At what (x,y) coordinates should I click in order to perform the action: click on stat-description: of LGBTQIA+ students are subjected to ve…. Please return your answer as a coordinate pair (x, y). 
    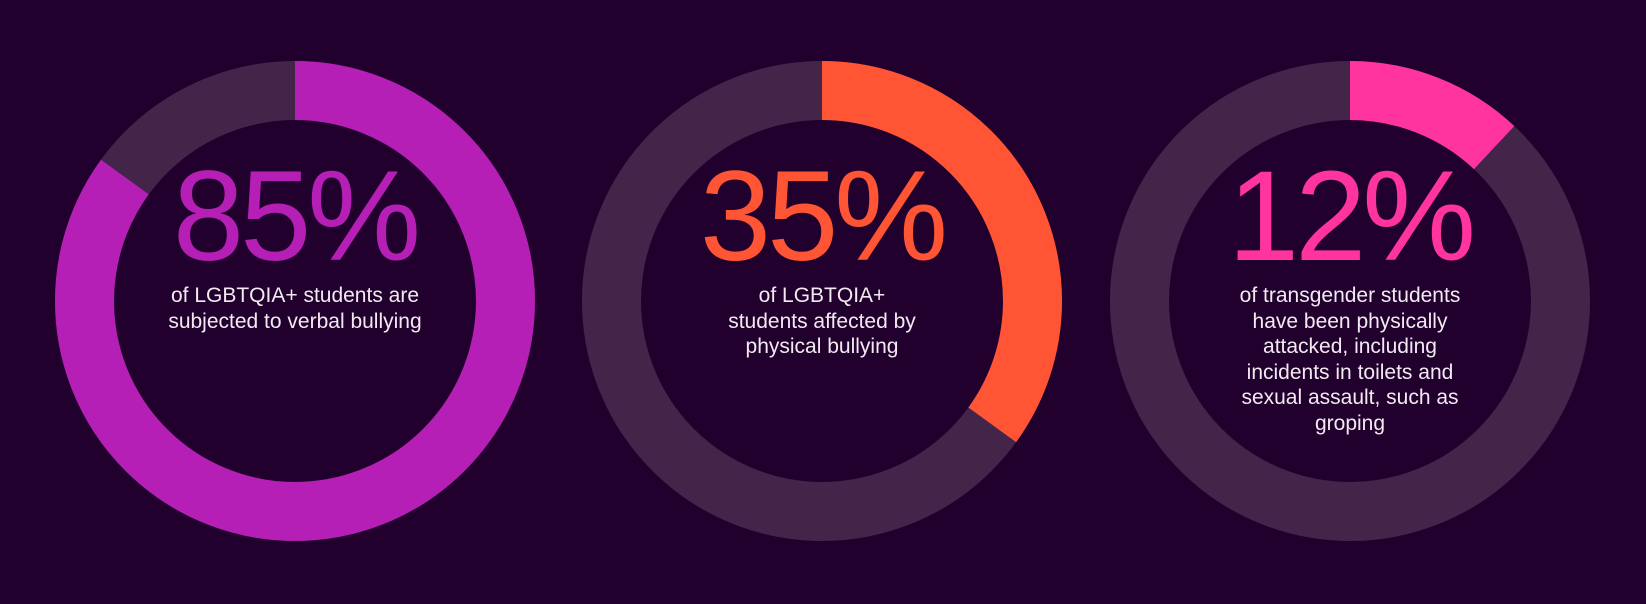
    Looking at the image, I should click on (295, 308).